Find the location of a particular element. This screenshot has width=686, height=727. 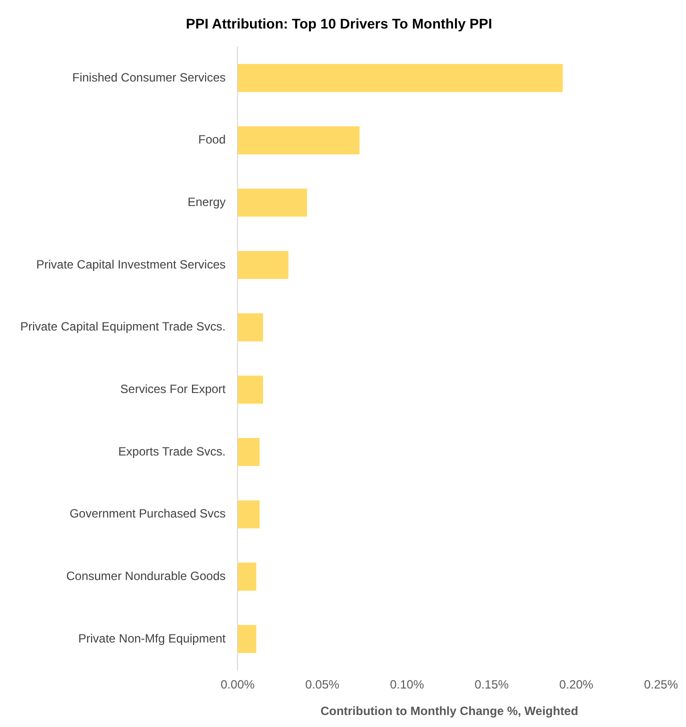

x-tick-label: 0.15% is located at coordinates (491, 685).